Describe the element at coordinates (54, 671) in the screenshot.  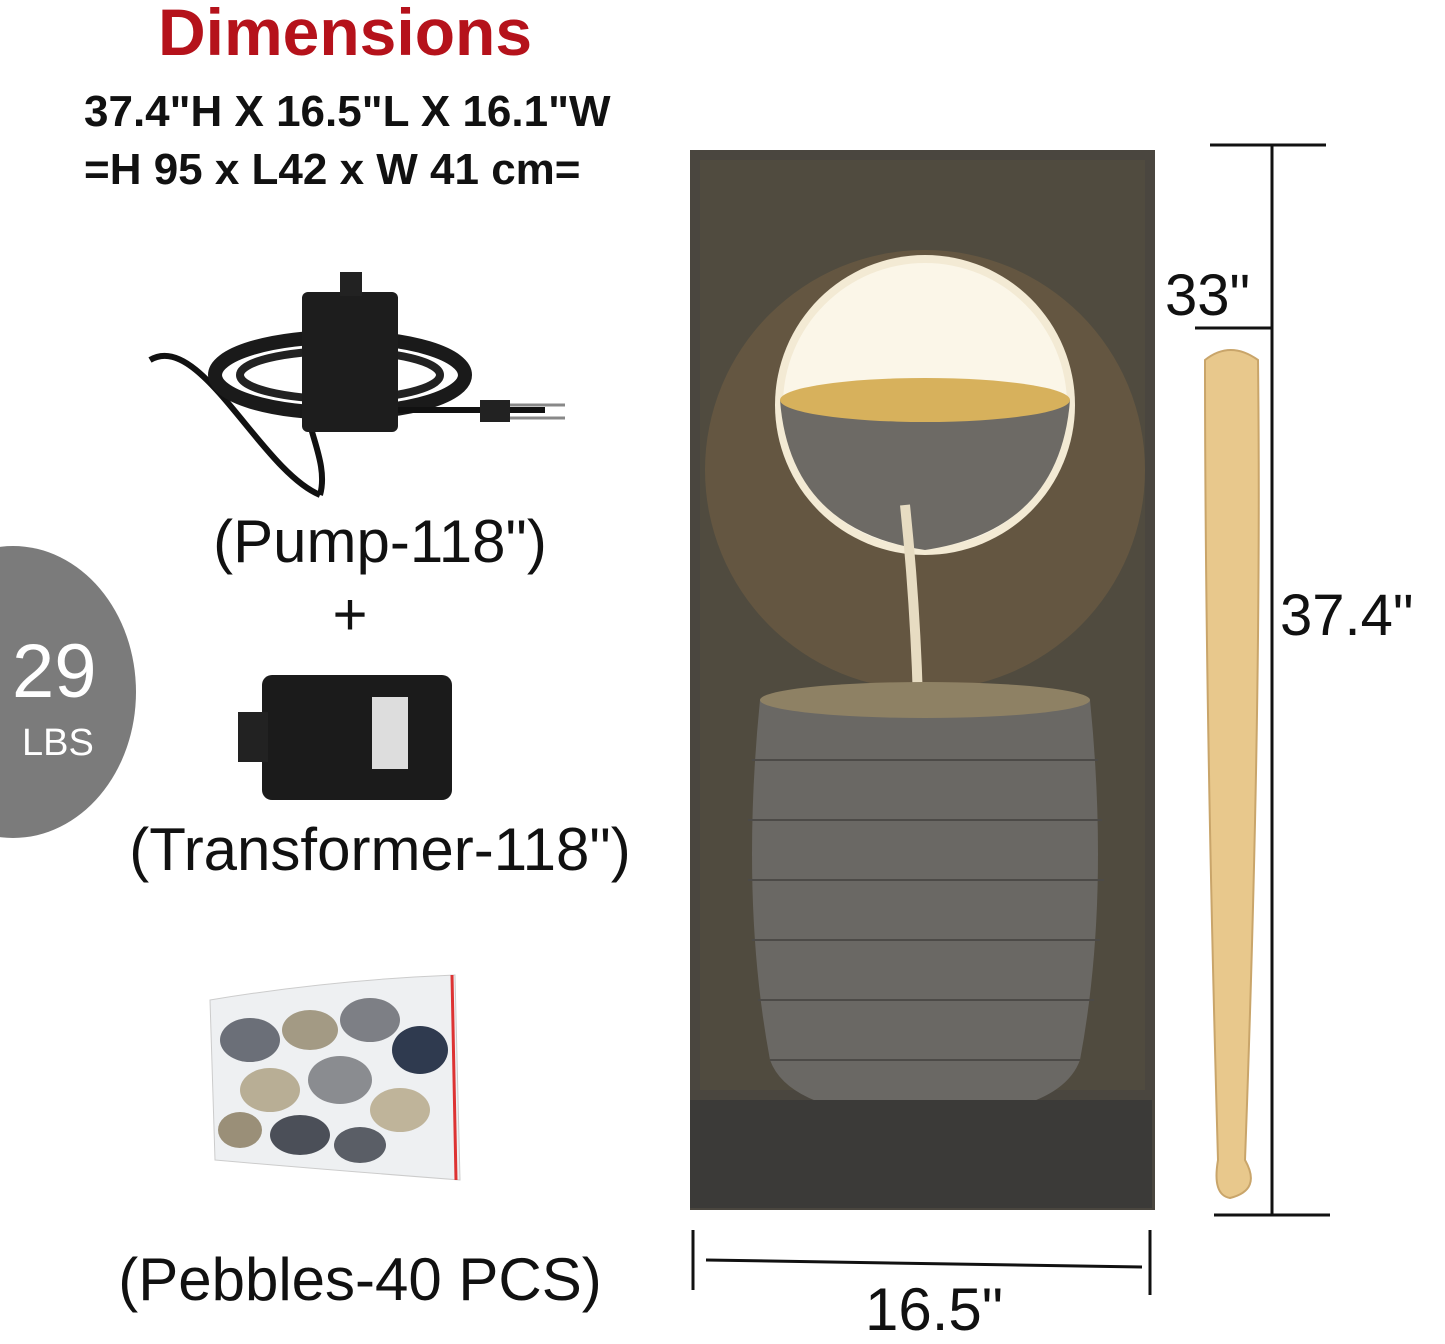
I see `weight-value: 29` at that location.